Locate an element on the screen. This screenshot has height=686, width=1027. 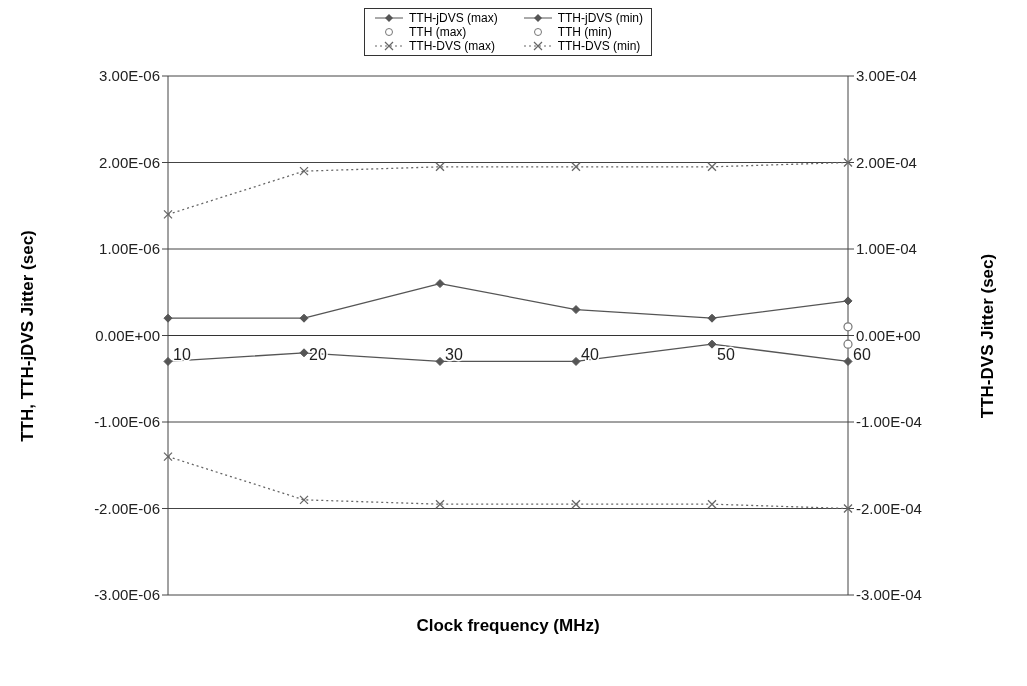
y2-tick-label: 0.00E+00 is located at coordinates (888, 335).